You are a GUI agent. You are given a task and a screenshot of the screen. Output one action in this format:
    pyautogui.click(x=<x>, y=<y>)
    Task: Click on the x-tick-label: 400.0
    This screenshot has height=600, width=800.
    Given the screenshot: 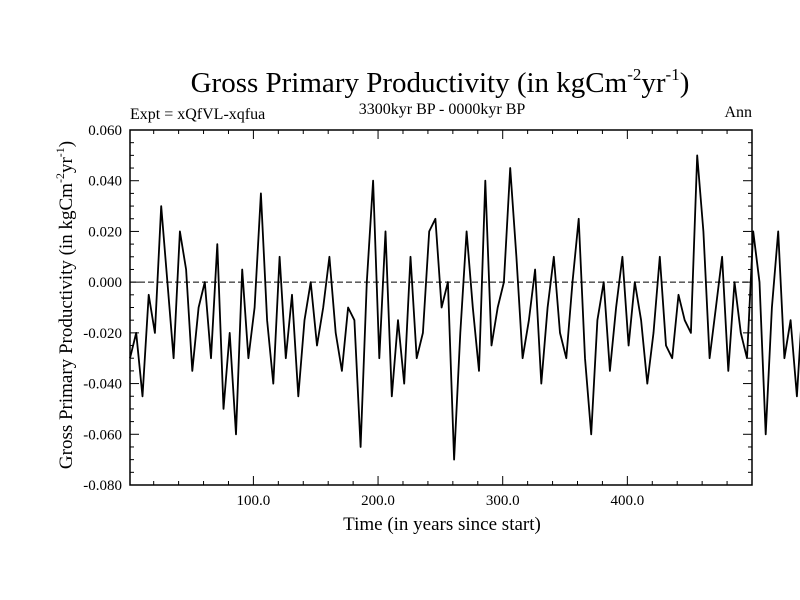 What is the action you would take?
    pyautogui.click(x=627, y=501)
    